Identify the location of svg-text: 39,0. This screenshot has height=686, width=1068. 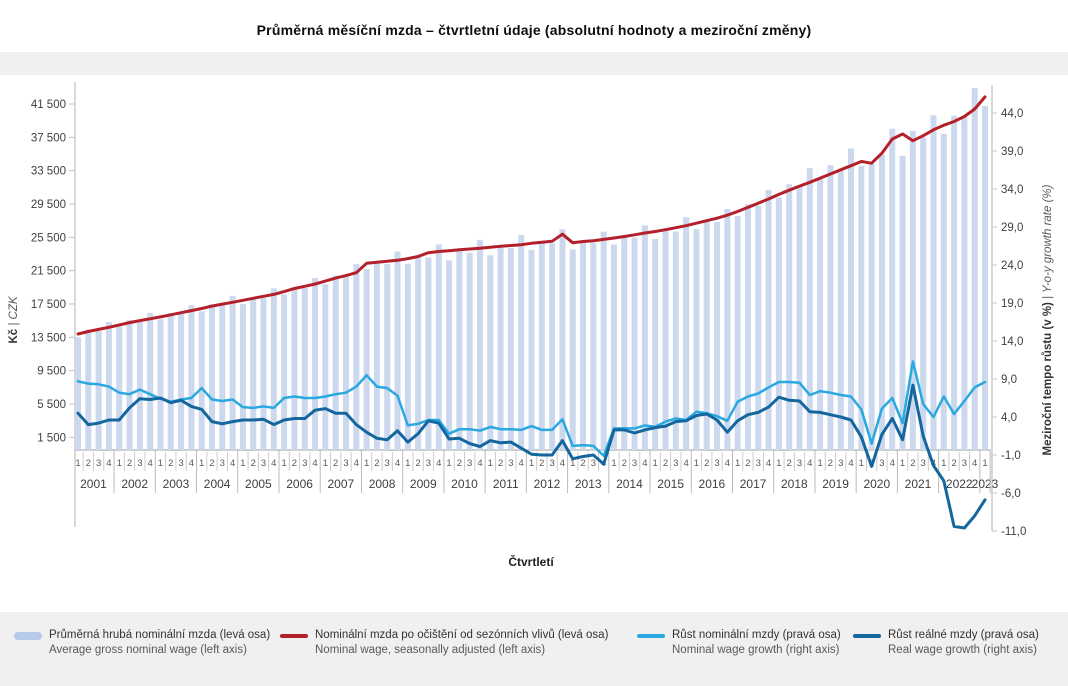
(1012, 152).